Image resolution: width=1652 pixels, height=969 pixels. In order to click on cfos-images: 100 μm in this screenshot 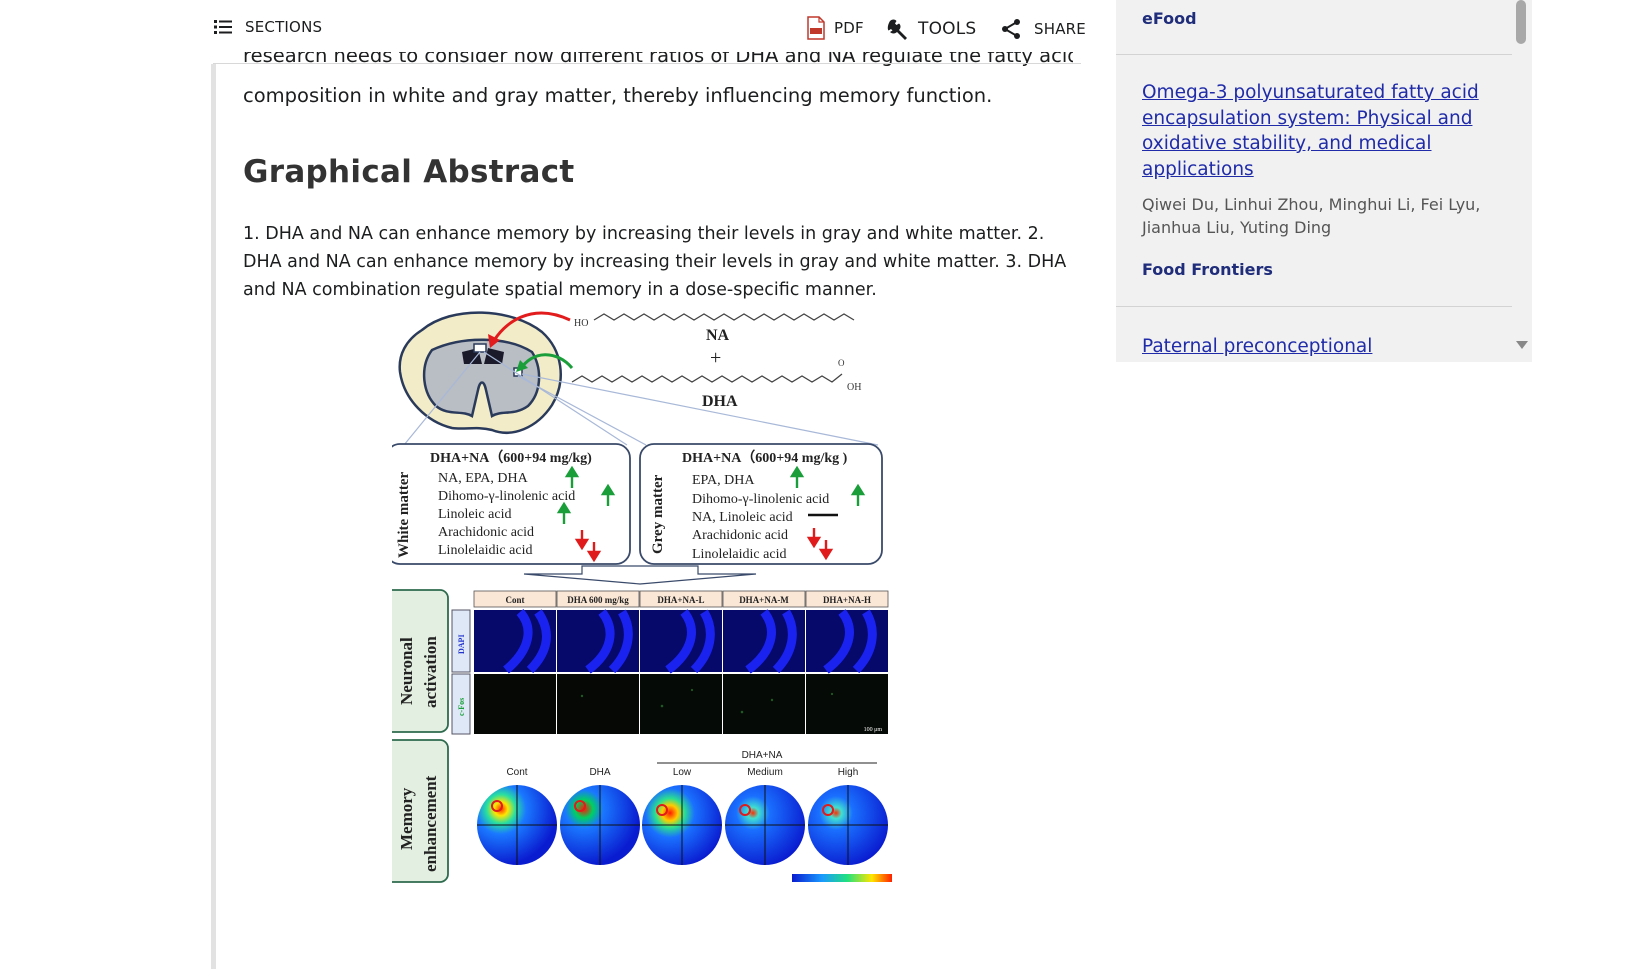, I will do `click(681, 704)`.